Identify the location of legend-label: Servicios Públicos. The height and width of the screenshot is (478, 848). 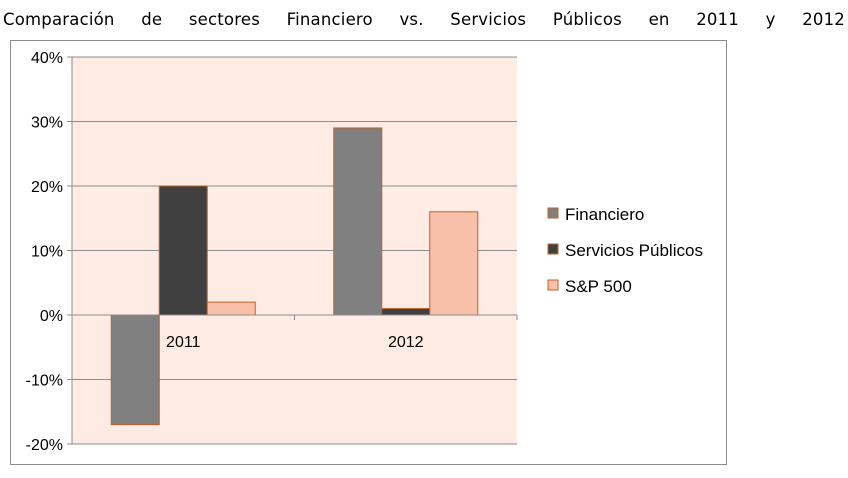
(634, 250).